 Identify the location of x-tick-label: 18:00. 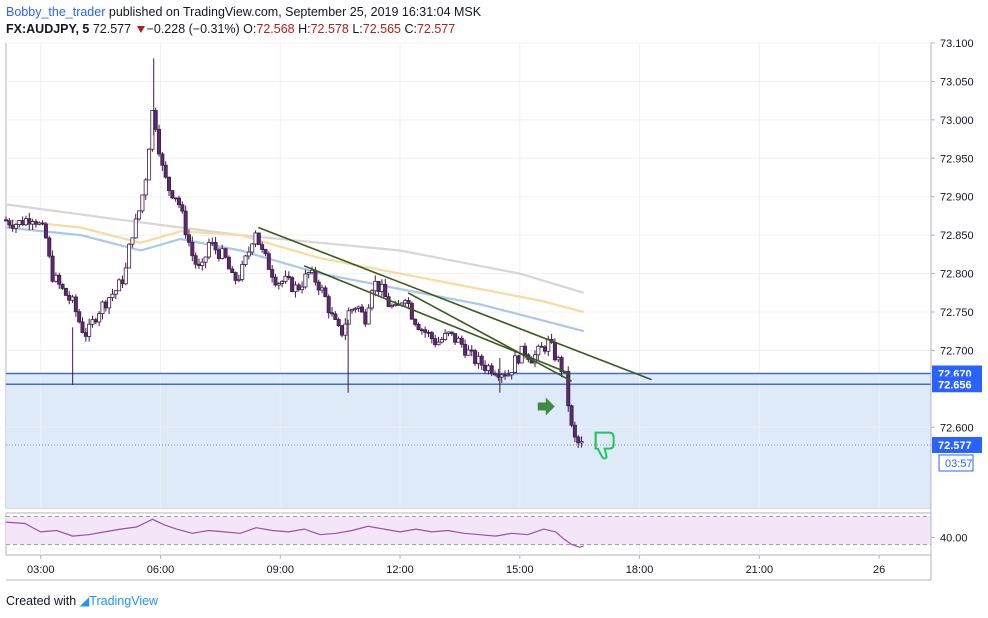
(640, 570).